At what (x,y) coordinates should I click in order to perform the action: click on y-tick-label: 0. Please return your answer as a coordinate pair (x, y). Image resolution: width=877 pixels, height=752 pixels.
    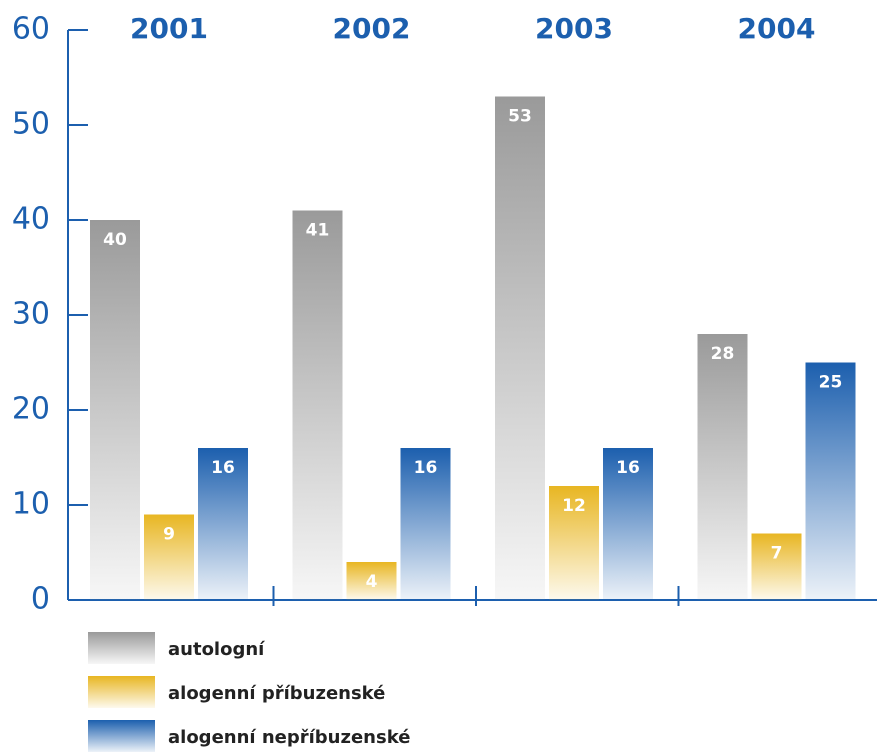
    Looking at the image, I should click on (40, 599).